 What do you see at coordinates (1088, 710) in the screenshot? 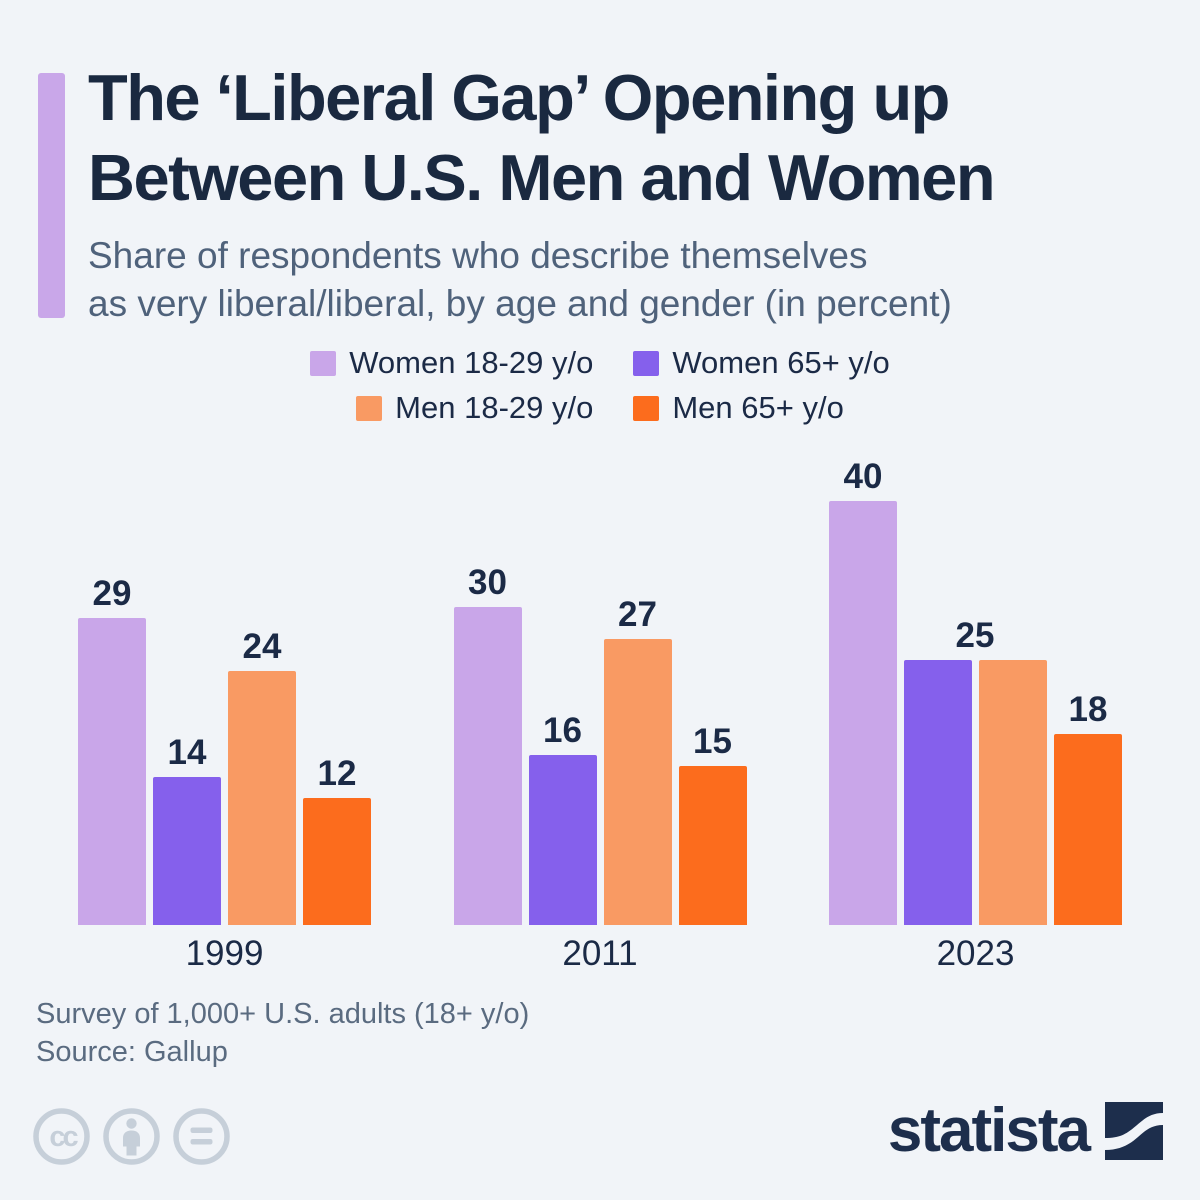
I see `value-label: 18` at bounding box center [1088, 710].